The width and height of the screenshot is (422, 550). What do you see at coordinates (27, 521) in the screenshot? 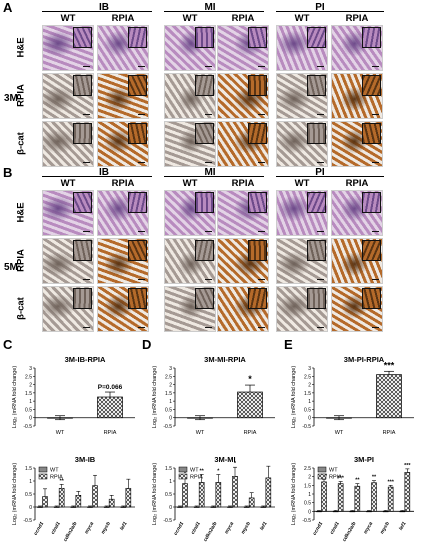
I see `y-tick-label: -0.5` at bounding box center [27, 521].